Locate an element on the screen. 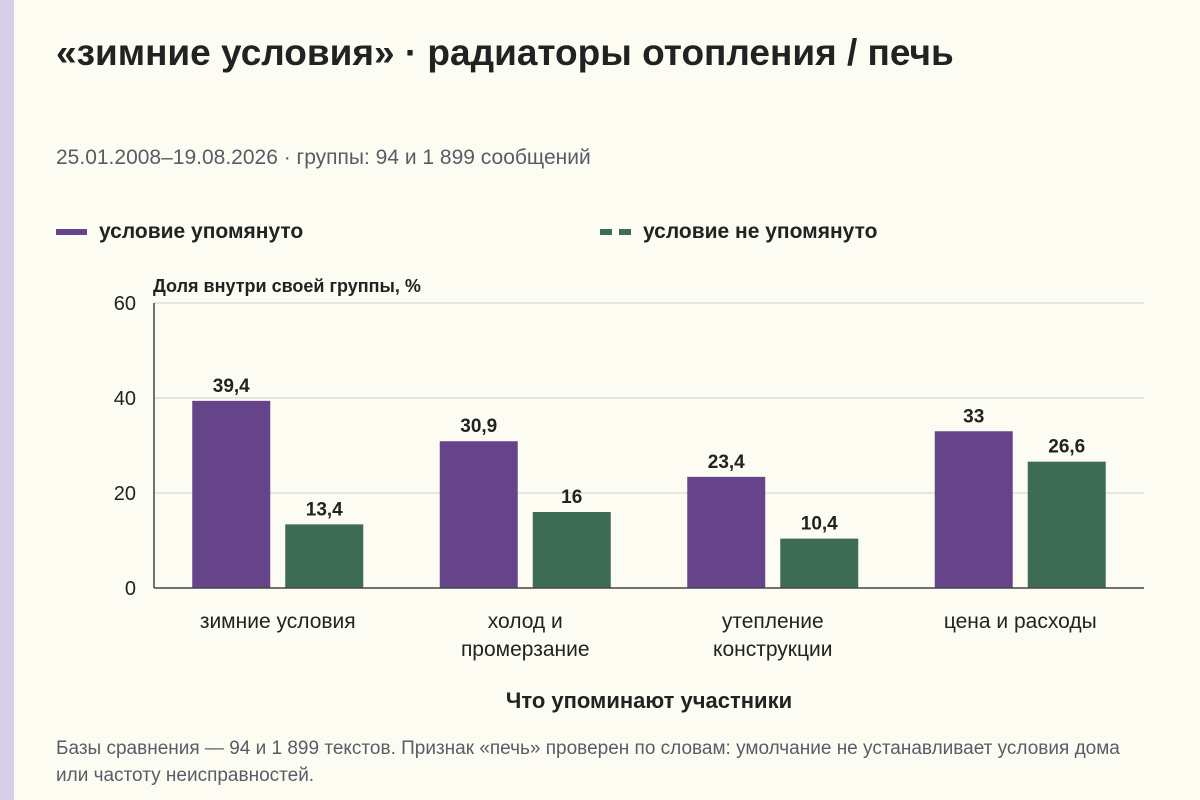 The width and height of the screenshot is (1200, 800). value-label: 13,4 is located at coordinates (324, 509).